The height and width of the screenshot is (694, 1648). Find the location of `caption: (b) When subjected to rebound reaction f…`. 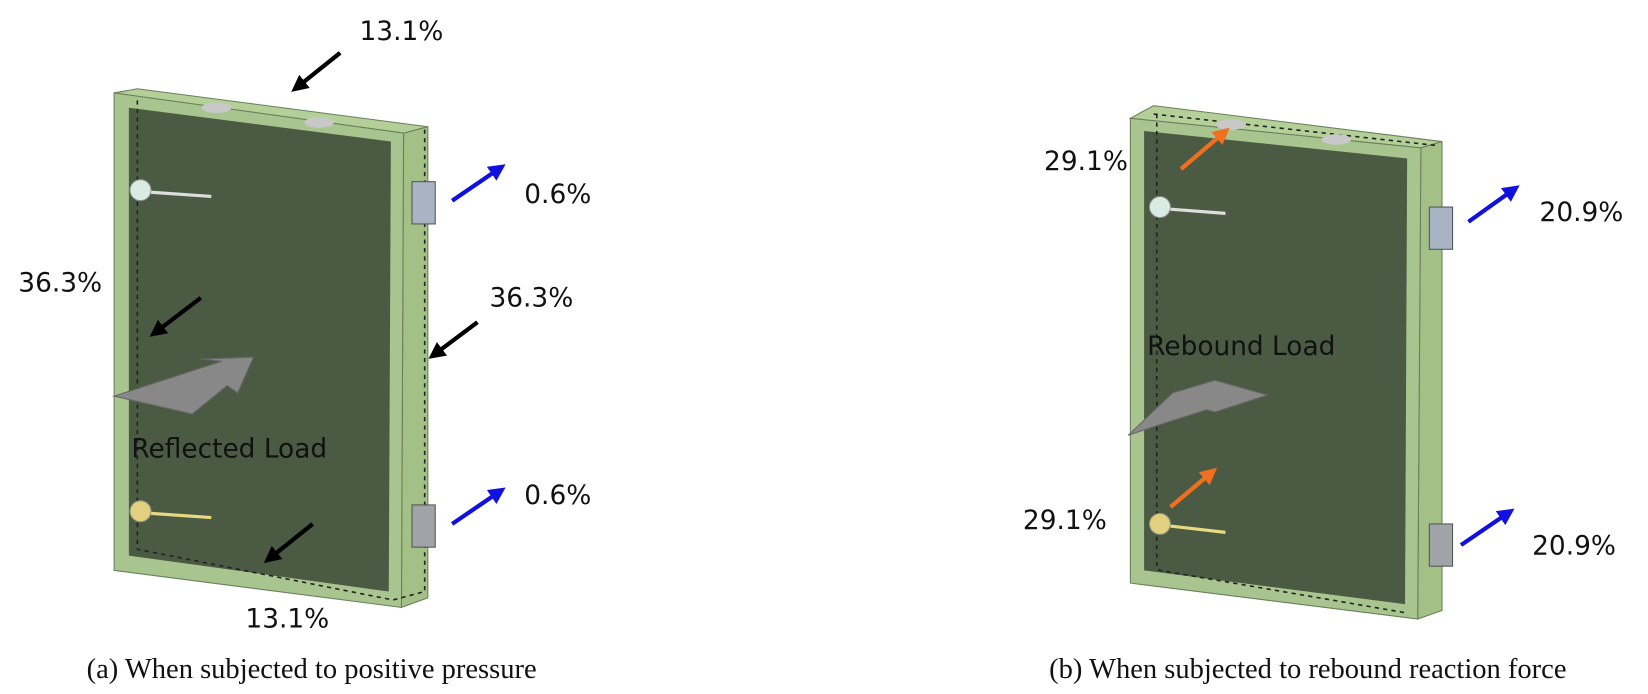

caption: (b) When subjected to rebound reaction f… is located at coordinates (1307, 669).